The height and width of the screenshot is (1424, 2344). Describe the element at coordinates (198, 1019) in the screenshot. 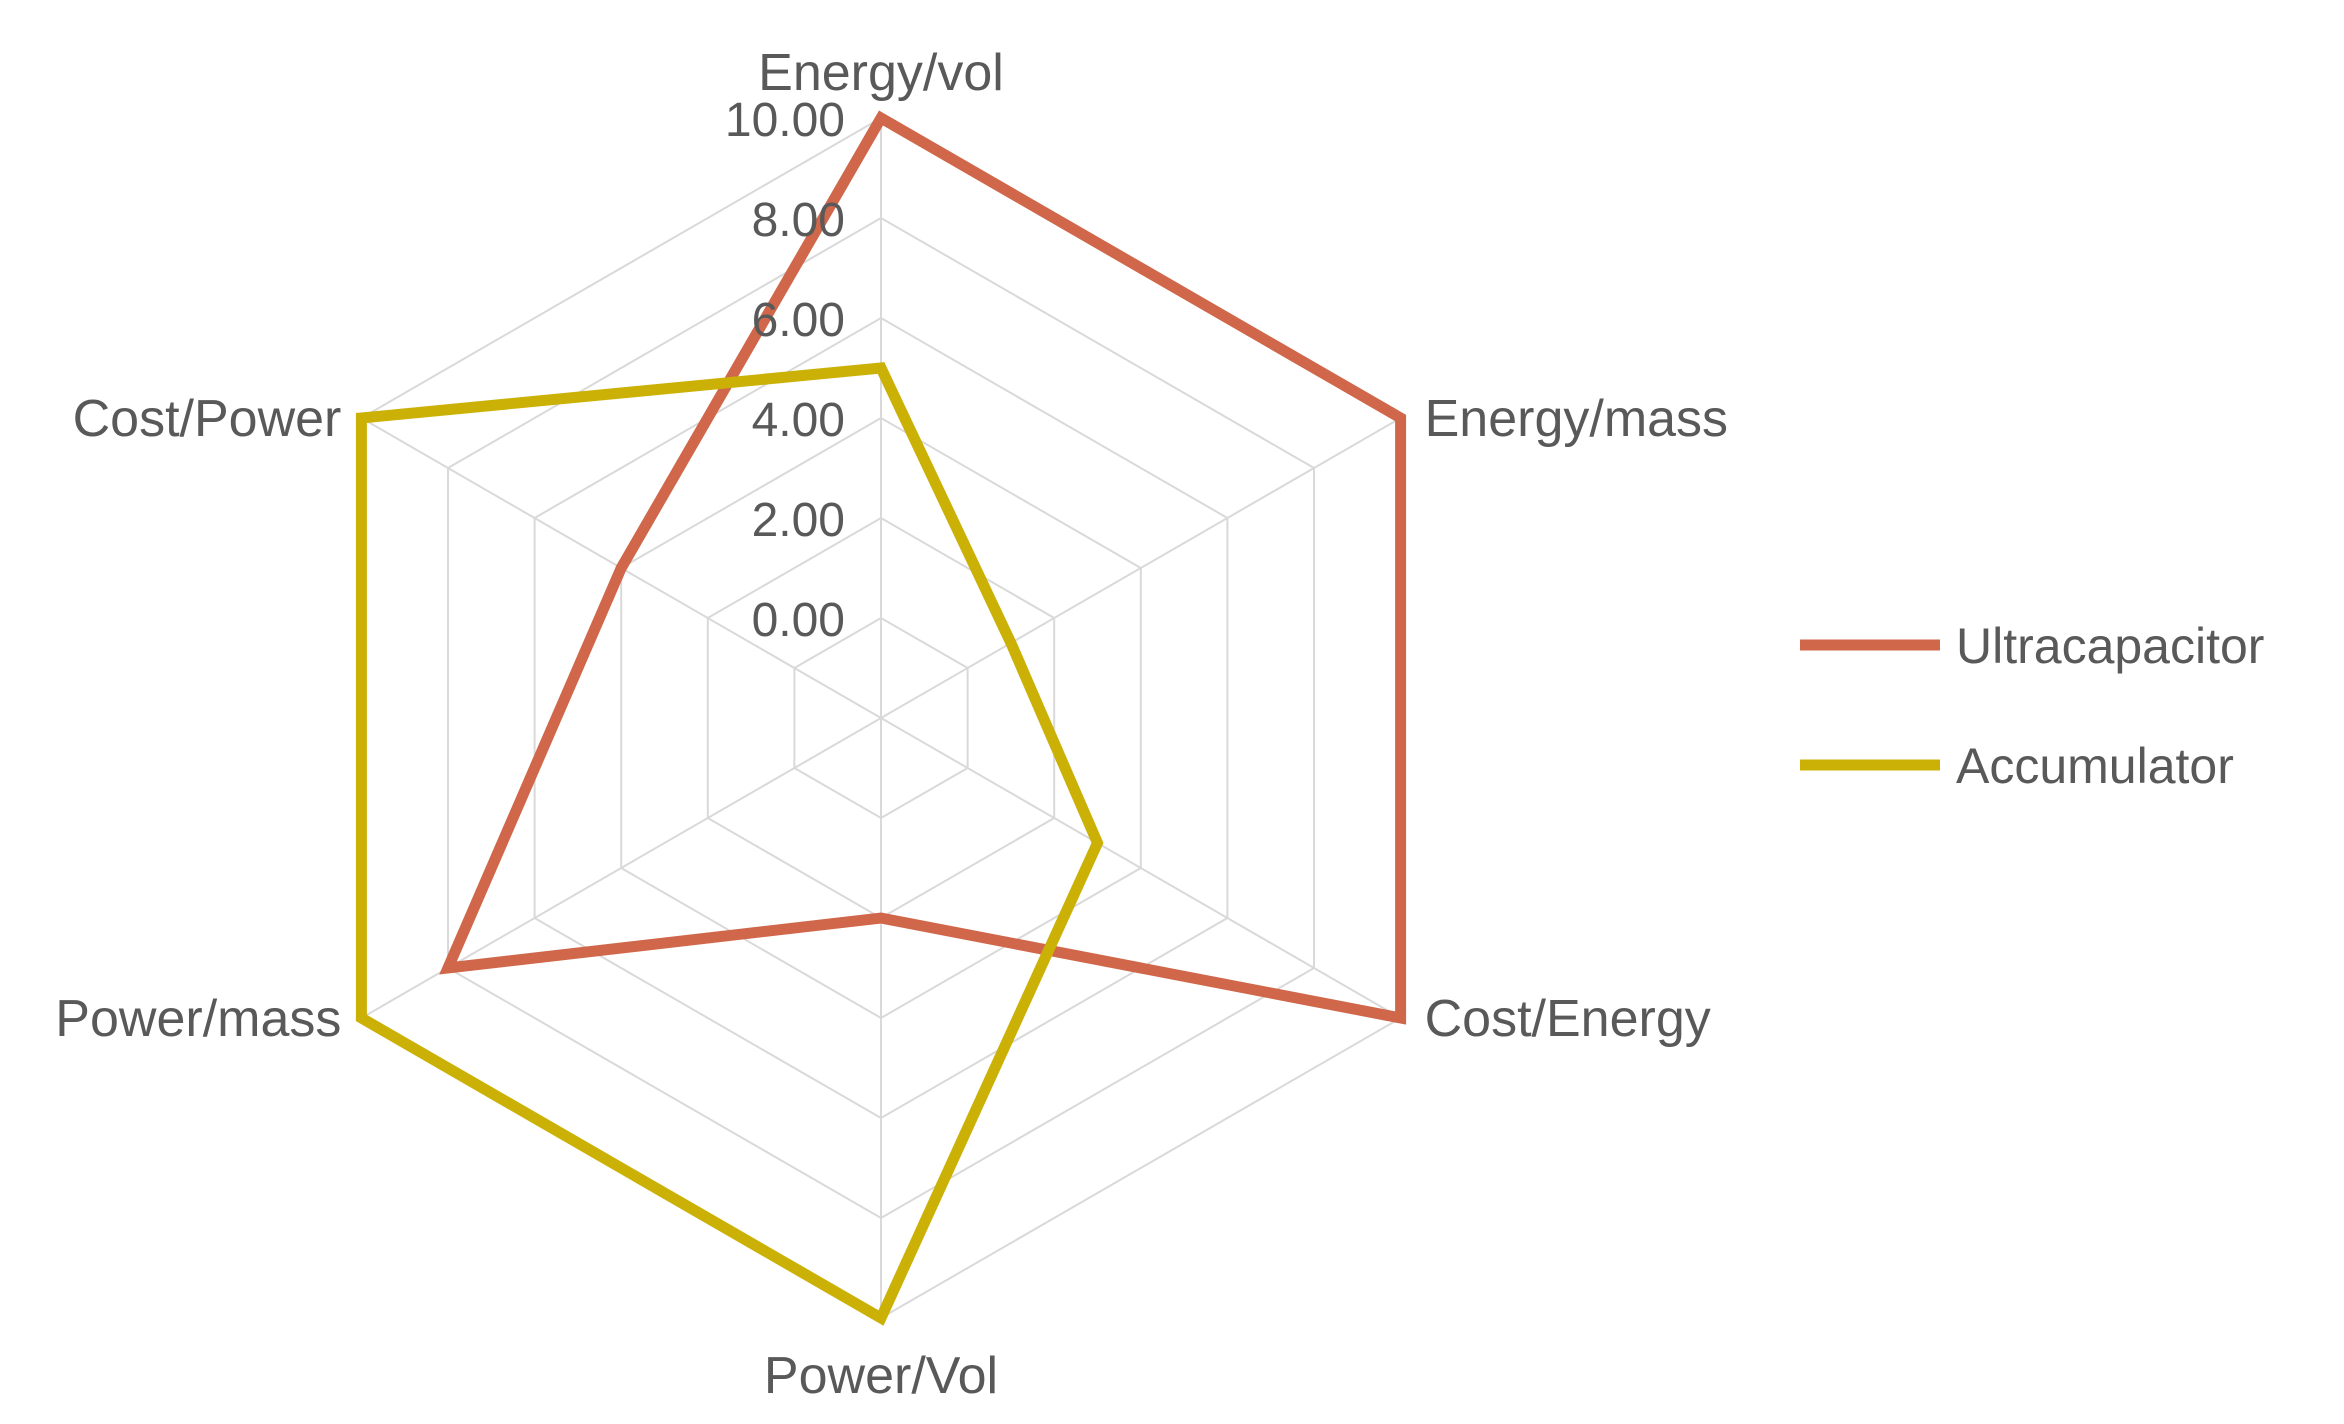

I see `category-label-power-mass: Power/mass` at that location.